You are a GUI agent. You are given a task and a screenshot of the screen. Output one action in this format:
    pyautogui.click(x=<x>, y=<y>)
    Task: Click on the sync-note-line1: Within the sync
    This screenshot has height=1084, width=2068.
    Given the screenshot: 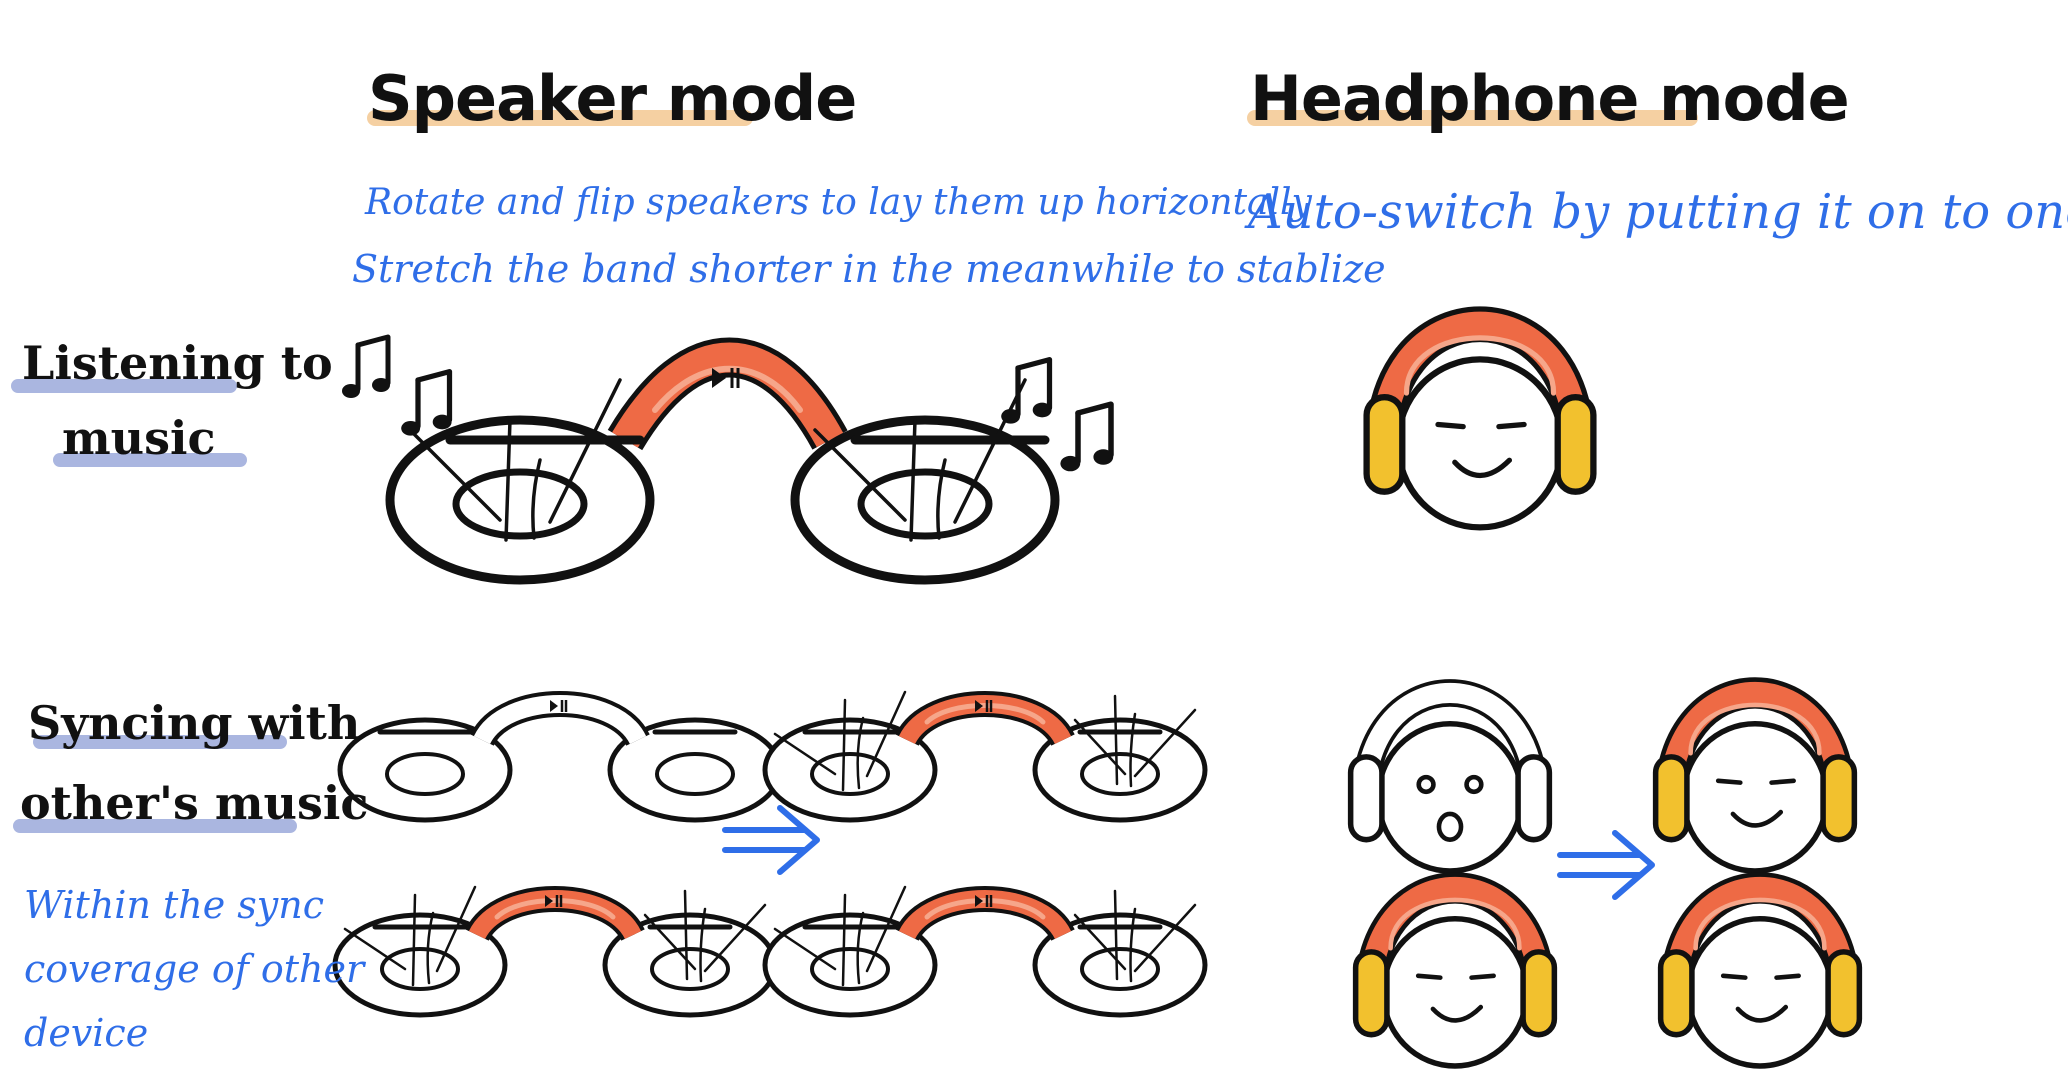 What is the action you would take?
    pyautogui.click(x=174, y=905)
    